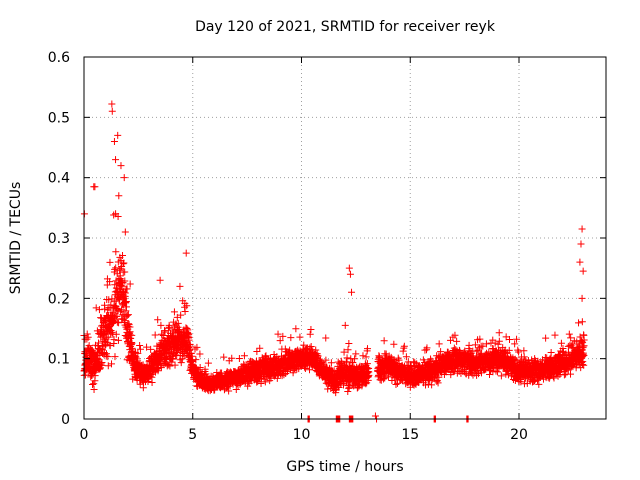  I want to click on x-tick-label: 15, so click(410, 435).